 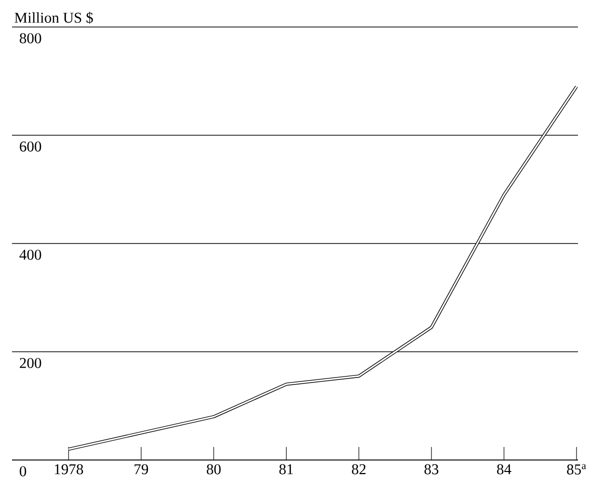 I want to click on y-tick-label: 800, so click(x=31, y=38).